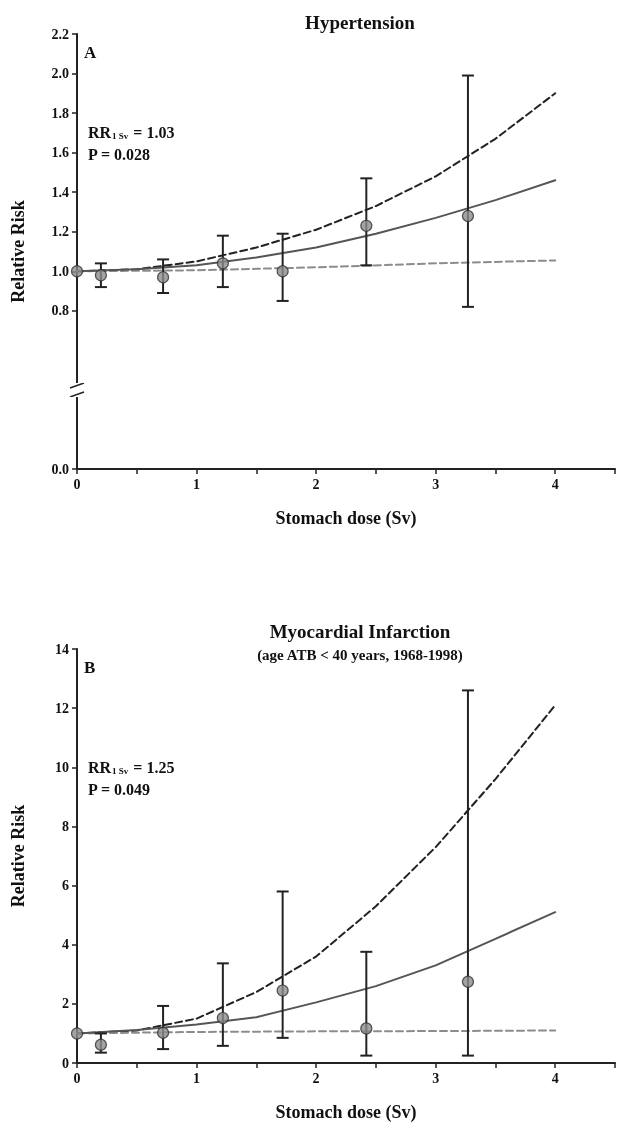 The height and width of the screenshot is (1127, 618). What do you see at coordinates (119, 789) in the screenshot?
I see `annotation: P = 0.049` at bounding box center [119, 789].